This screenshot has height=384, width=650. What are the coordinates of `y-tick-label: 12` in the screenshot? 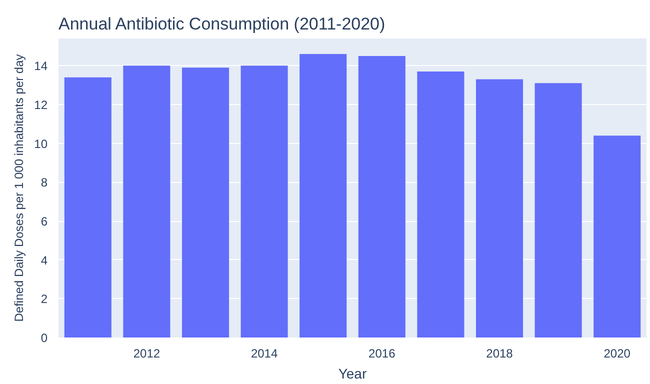 It's located at (41, 105).